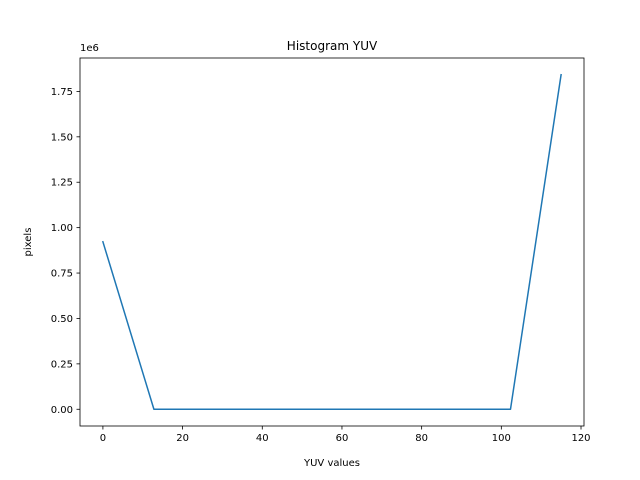  What do you see at coordinates (262, 438) in the screenshot?
I see `x-tick-label: 40` at bounding box center [262, 438].